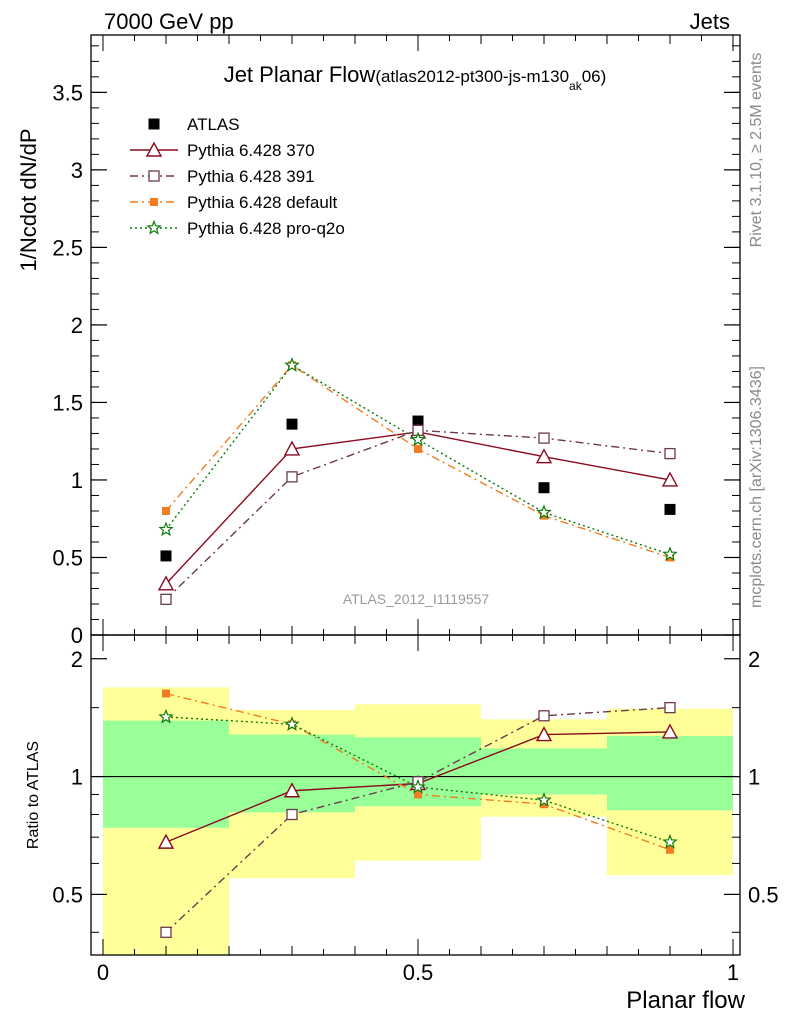 The image size is (786, 1024). Describe the element at coordinates (67, 92) in the screenshot. I see `main-y-tick-label-7: 3.5` at that location.